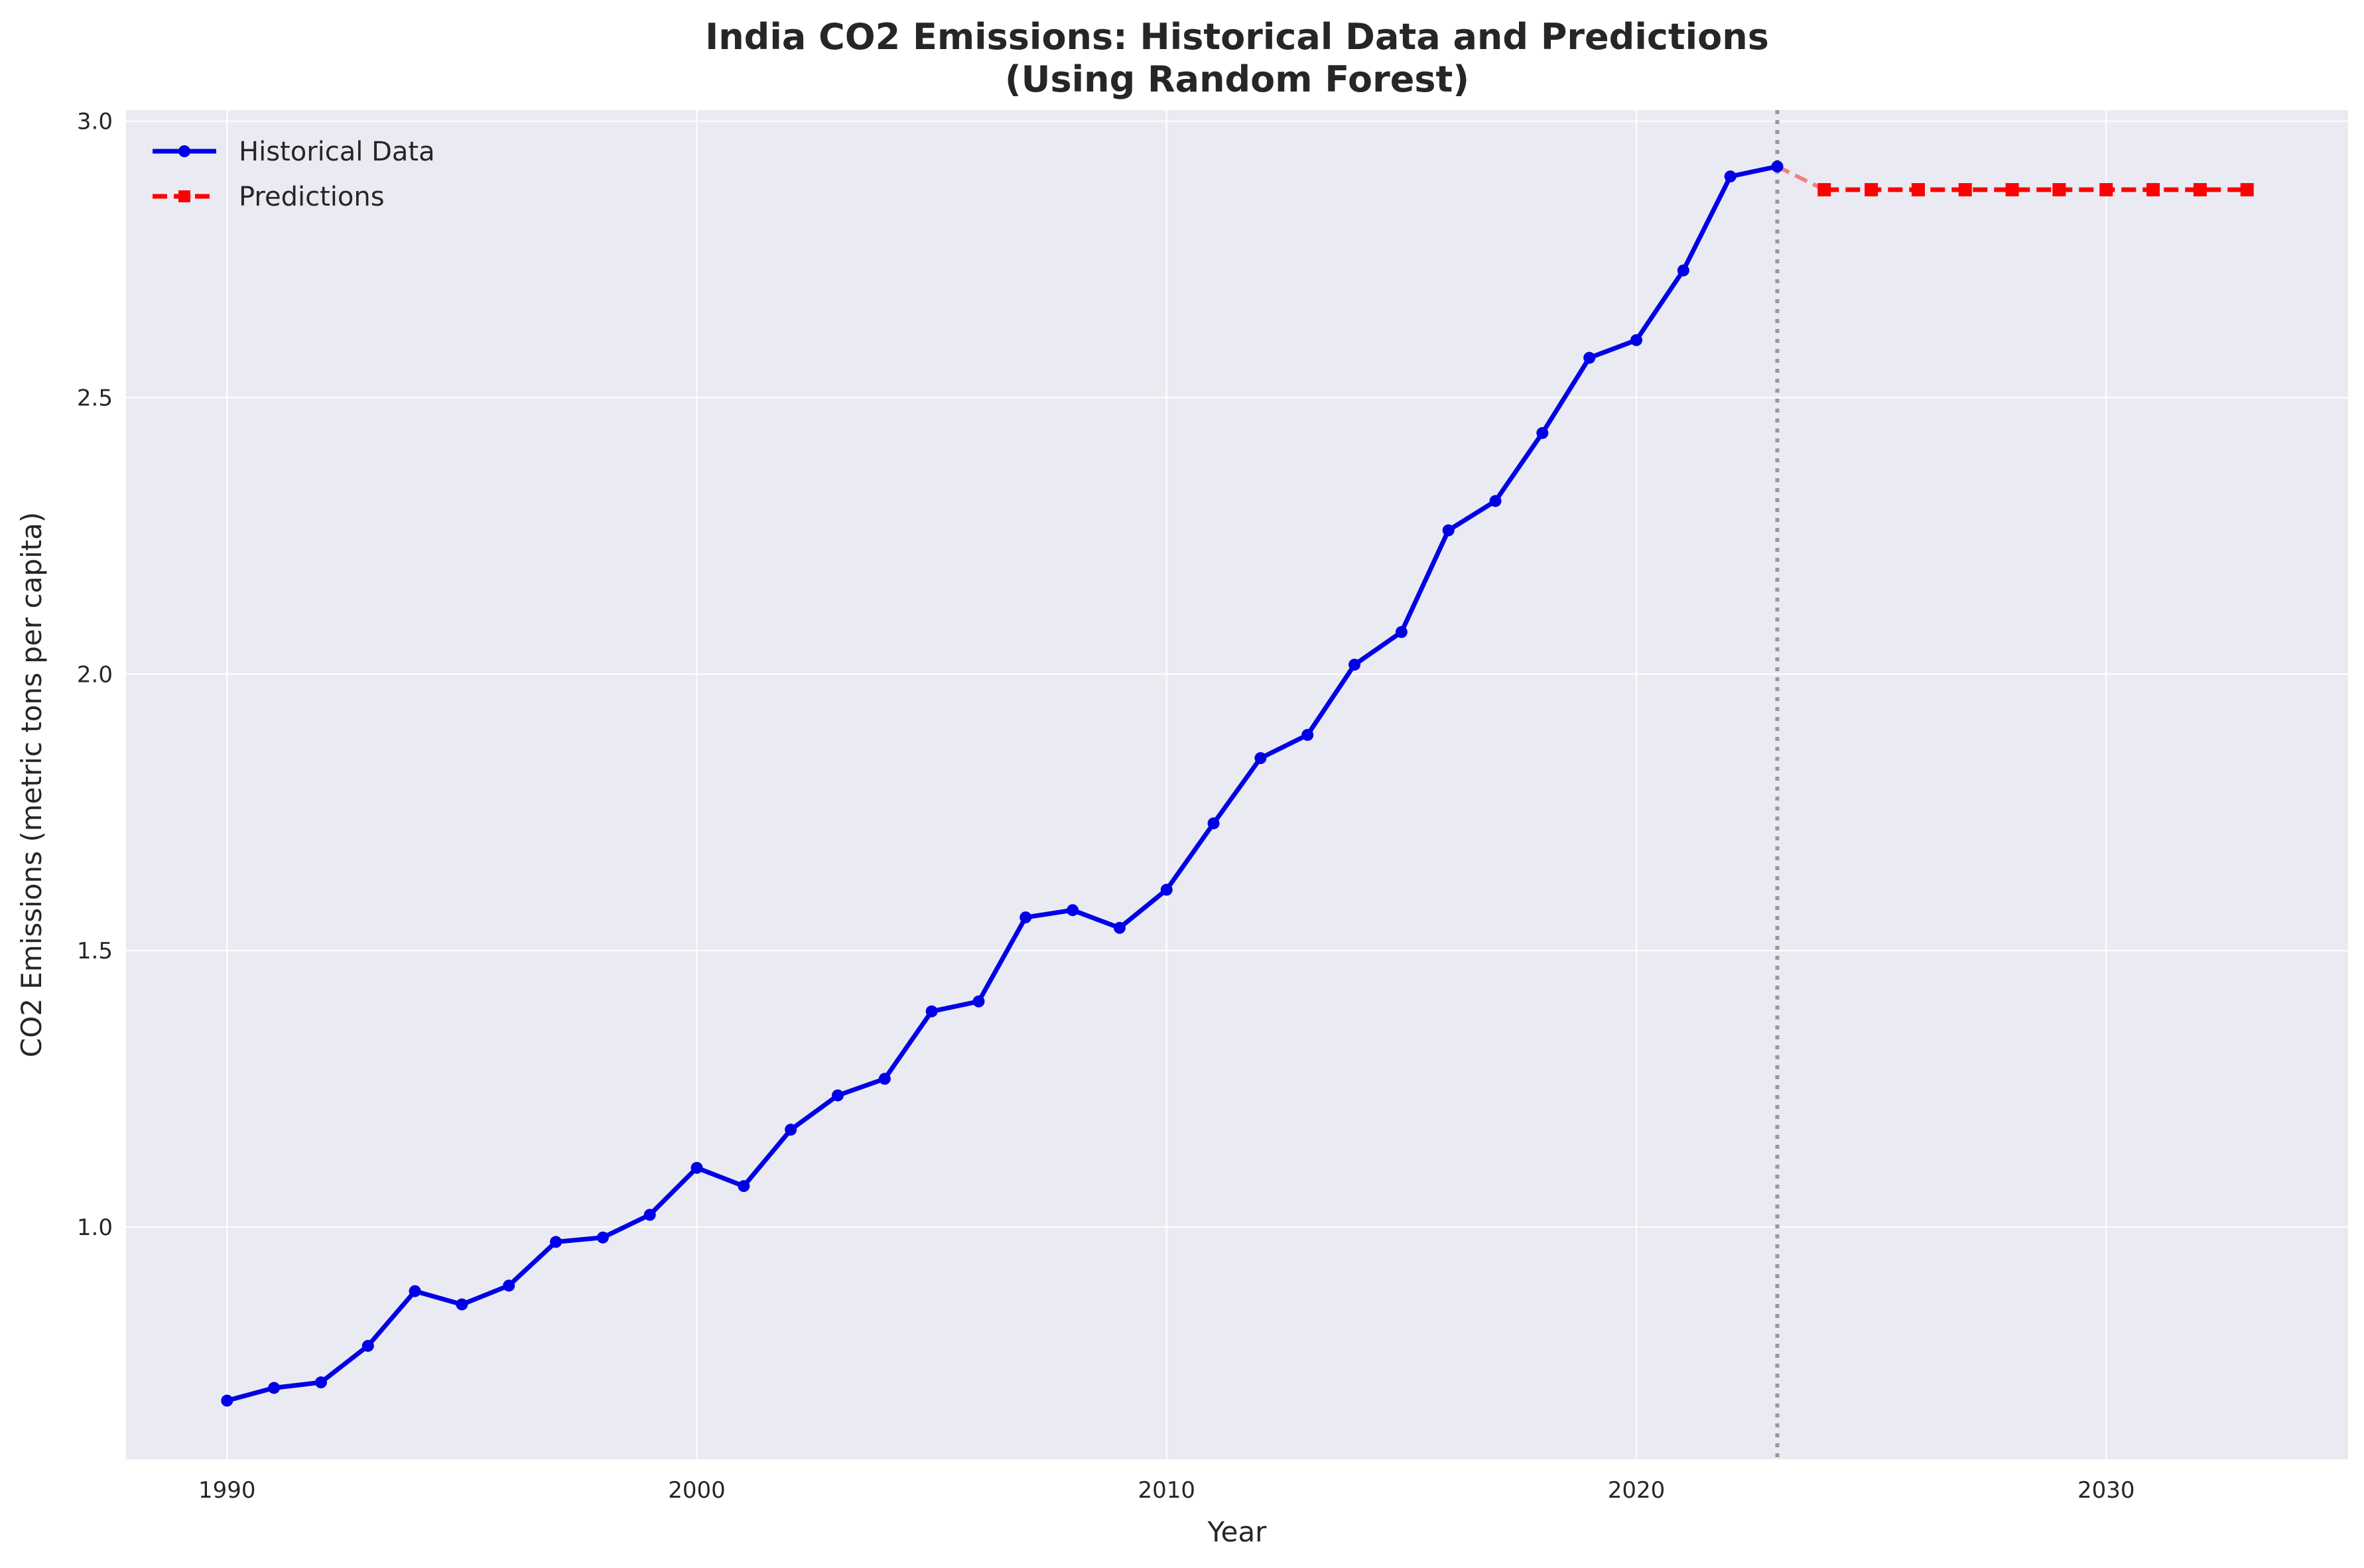  What do you see at coordinates (312, 197) in the screenshot?
I see `legend-predictions-label: Predictions` at bounding box center [312, 197].